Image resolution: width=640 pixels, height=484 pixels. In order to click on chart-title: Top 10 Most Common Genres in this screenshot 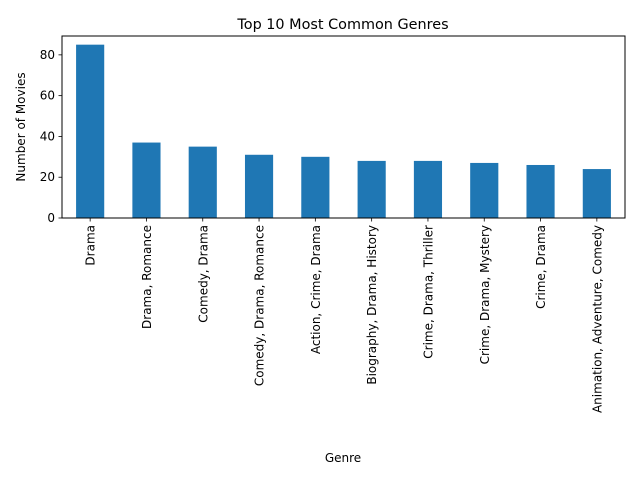, I will do `click(342, 25)`.